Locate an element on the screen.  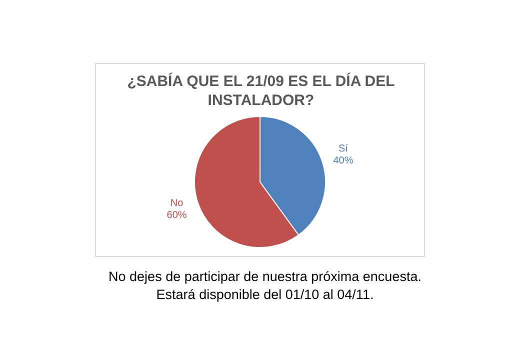
text: Estará disponible del 01/10 al 04/11. is located at coordinates (265, 295).